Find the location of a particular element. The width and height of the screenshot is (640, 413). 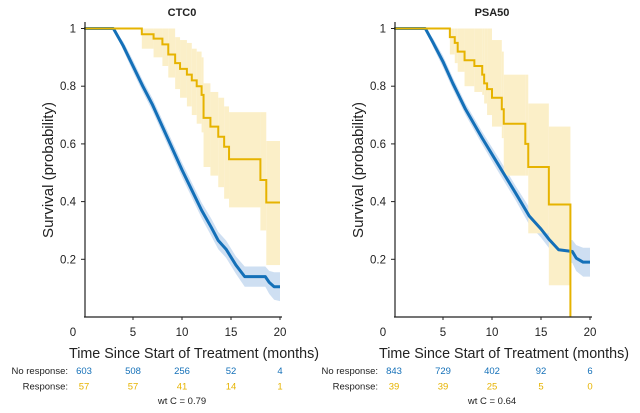

survival-curve-response is located at coordinates (182, 115).